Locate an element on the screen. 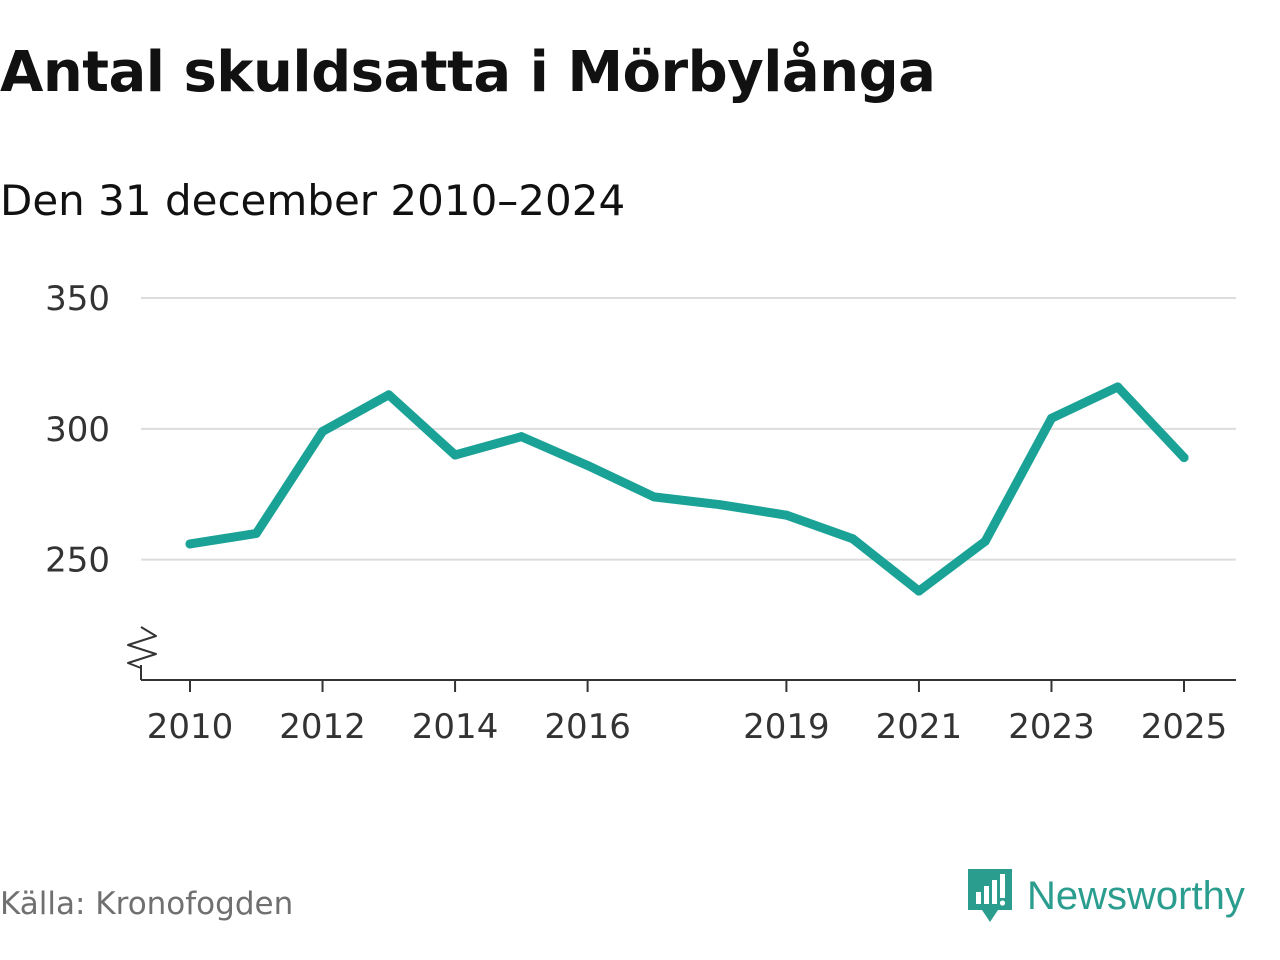 Image resolution: width=1280 pixels, height=960 pixels. brand-name: Newsworthy is located at coordinates (1136, 895).